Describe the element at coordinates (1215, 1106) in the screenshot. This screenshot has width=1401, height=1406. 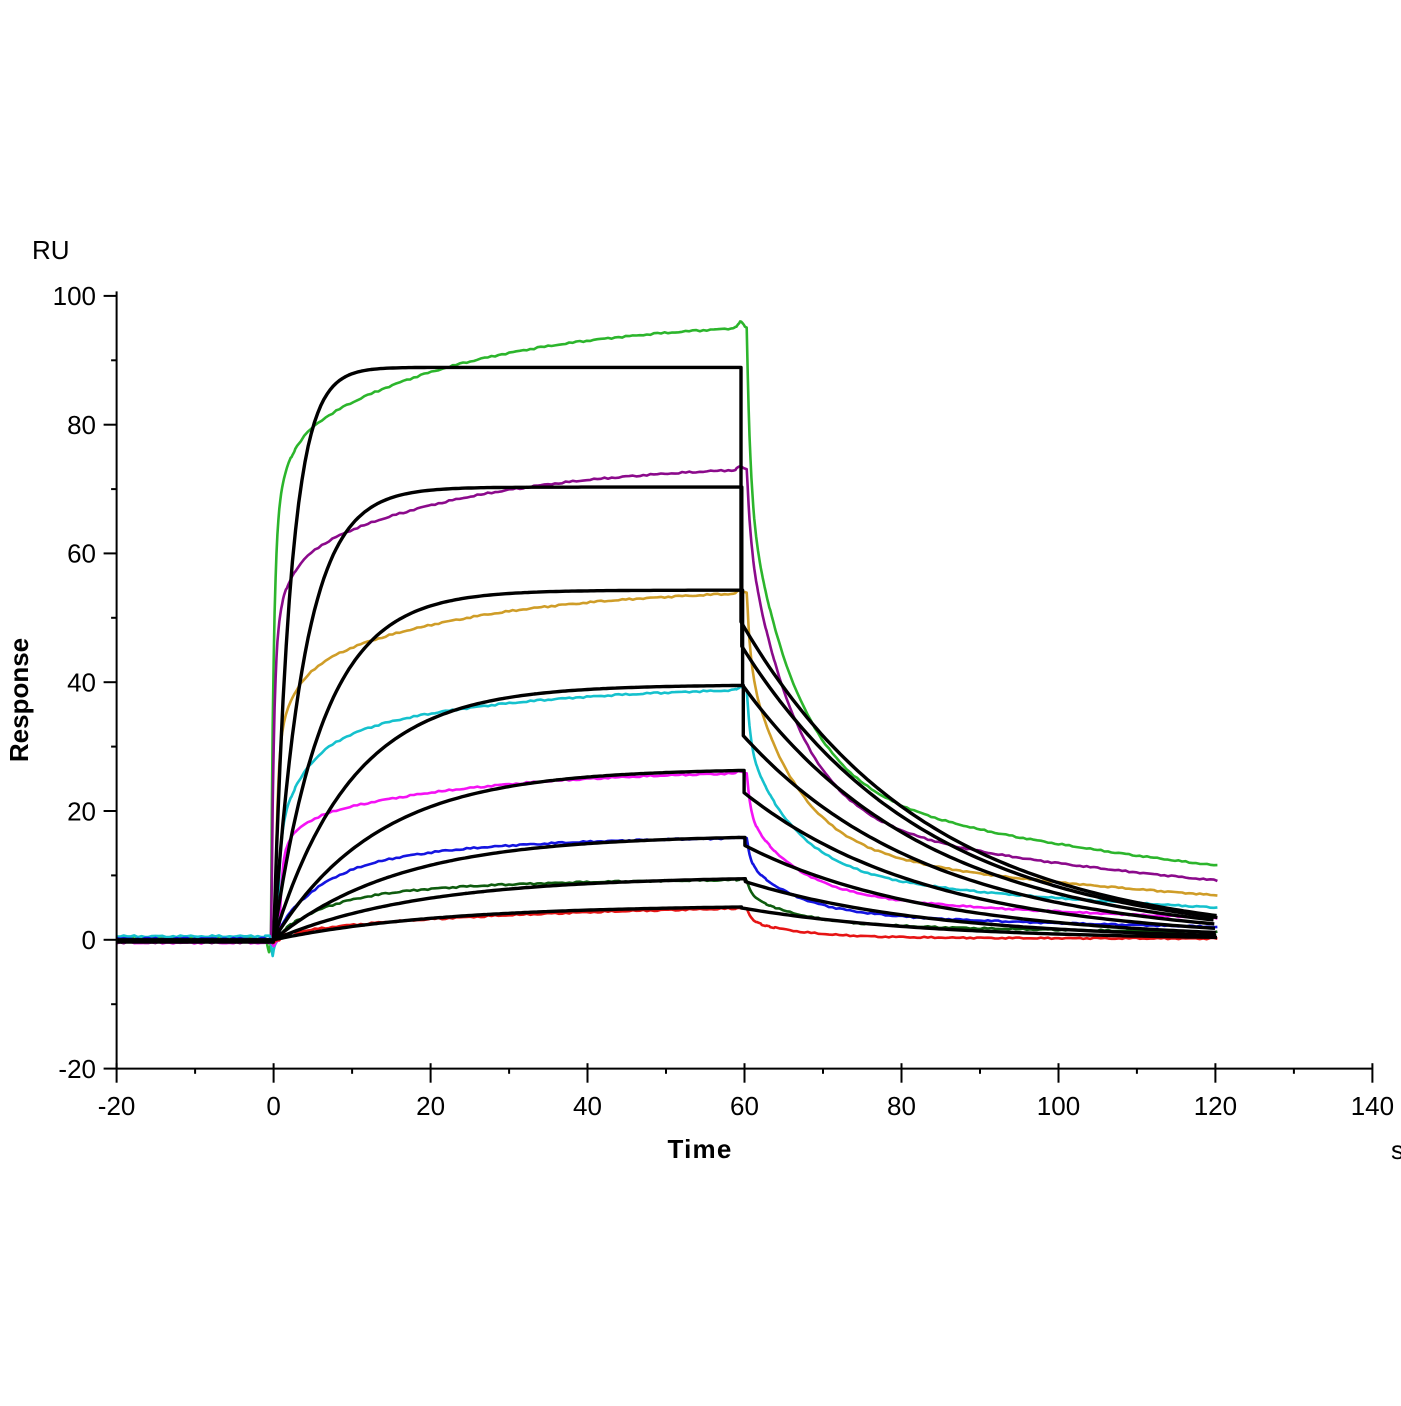
I see `svg-text: 120` at that location.